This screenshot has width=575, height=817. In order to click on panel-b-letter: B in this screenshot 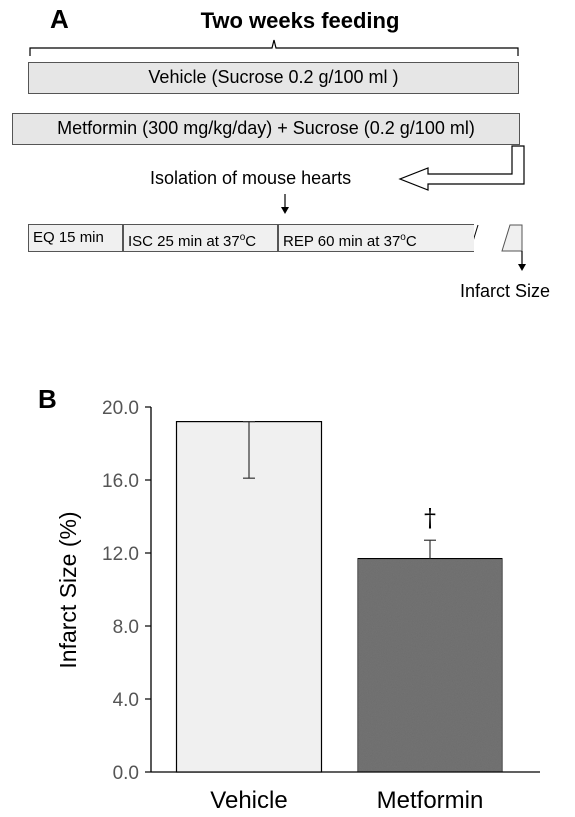, I will do `click(47, 399)`.